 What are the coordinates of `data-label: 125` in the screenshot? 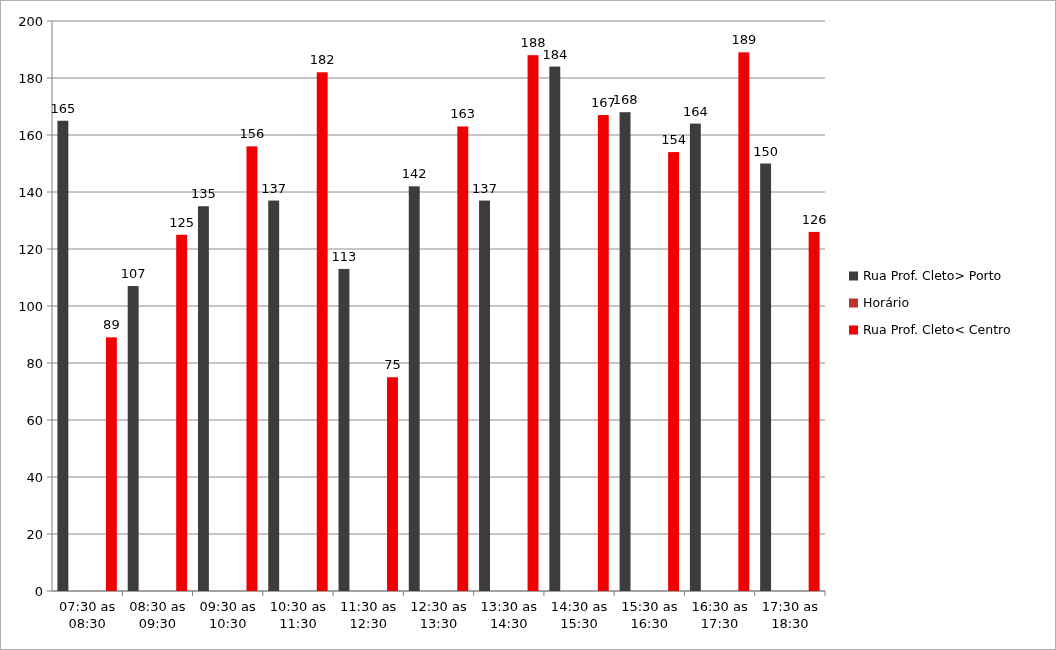 It's located at (182, 222).